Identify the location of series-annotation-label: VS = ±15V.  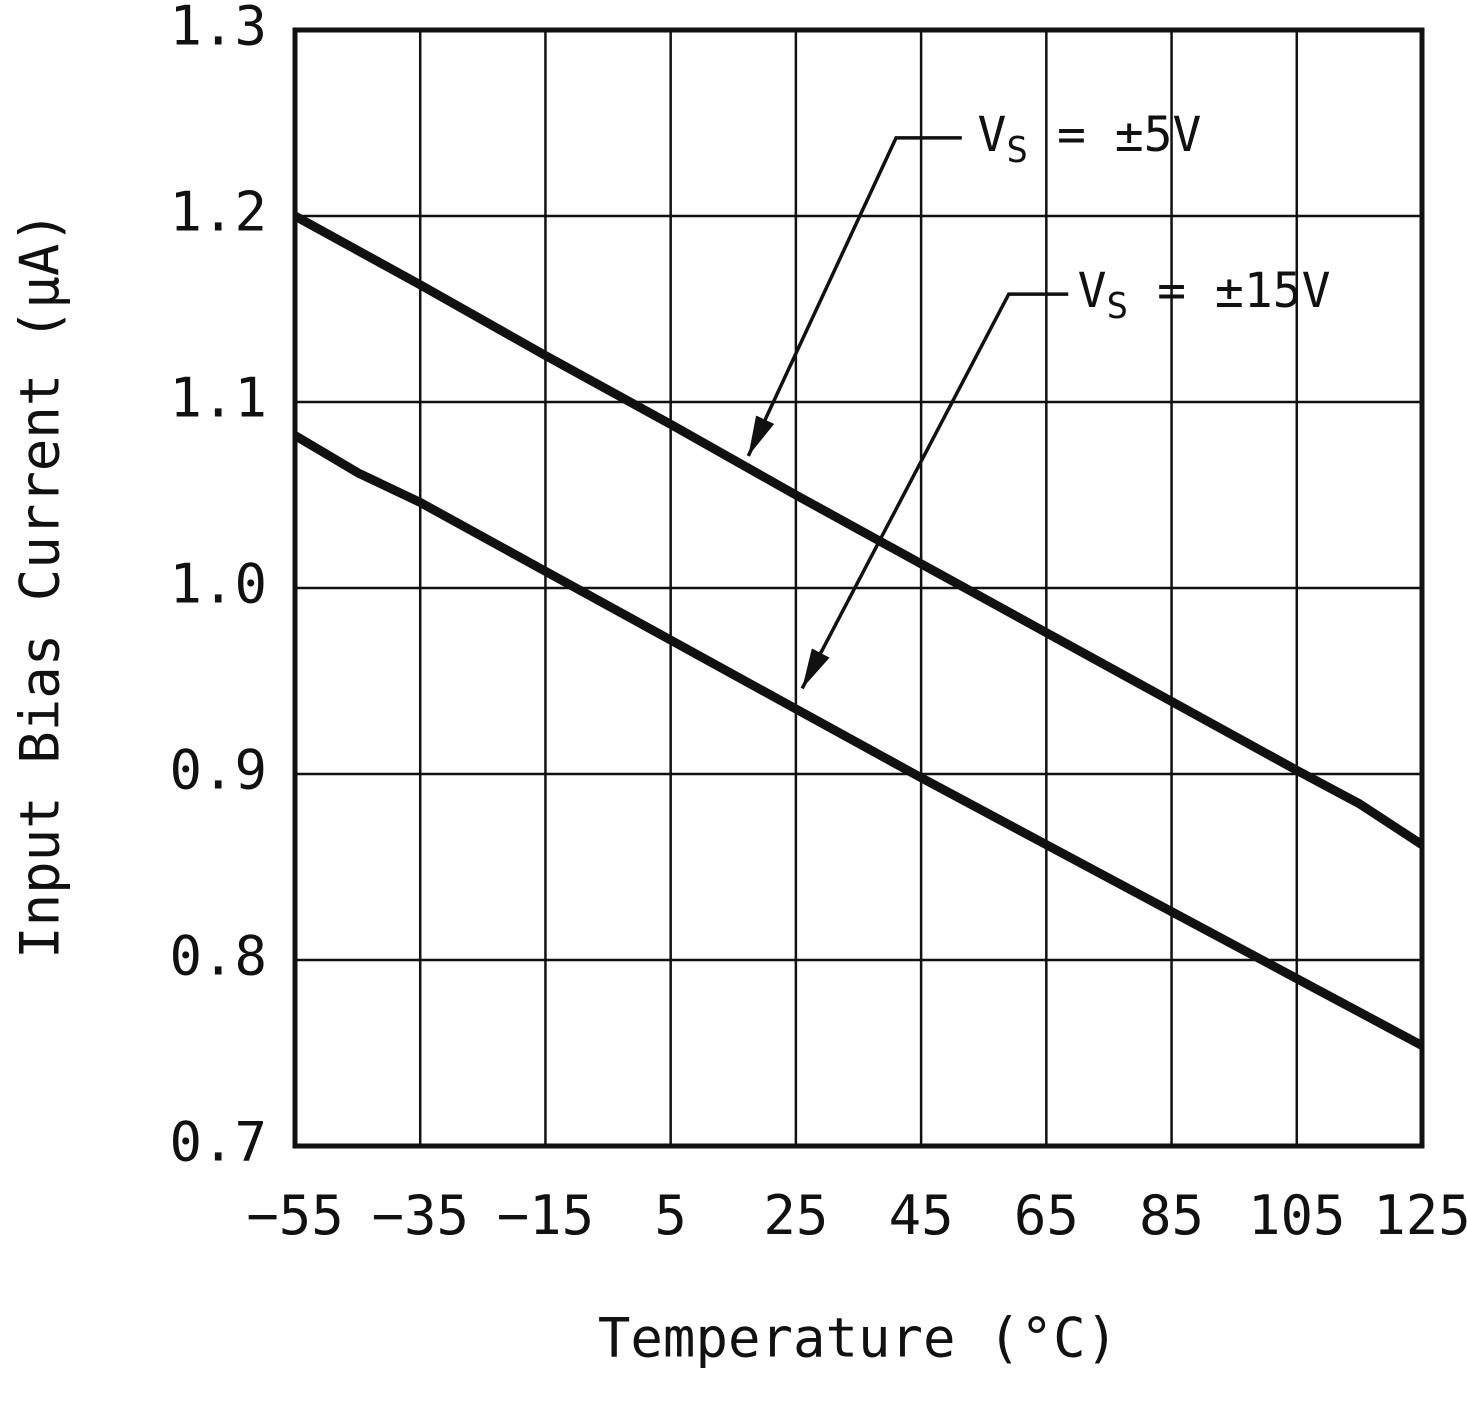
(1204, 295).